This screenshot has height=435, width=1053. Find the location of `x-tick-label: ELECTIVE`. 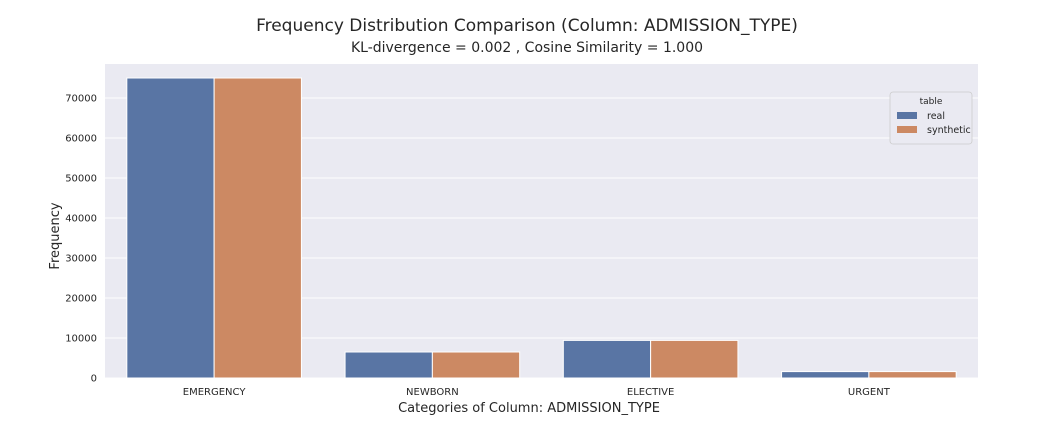

x-tick-label: ELECTIVE is located at coordinates (650, 392).